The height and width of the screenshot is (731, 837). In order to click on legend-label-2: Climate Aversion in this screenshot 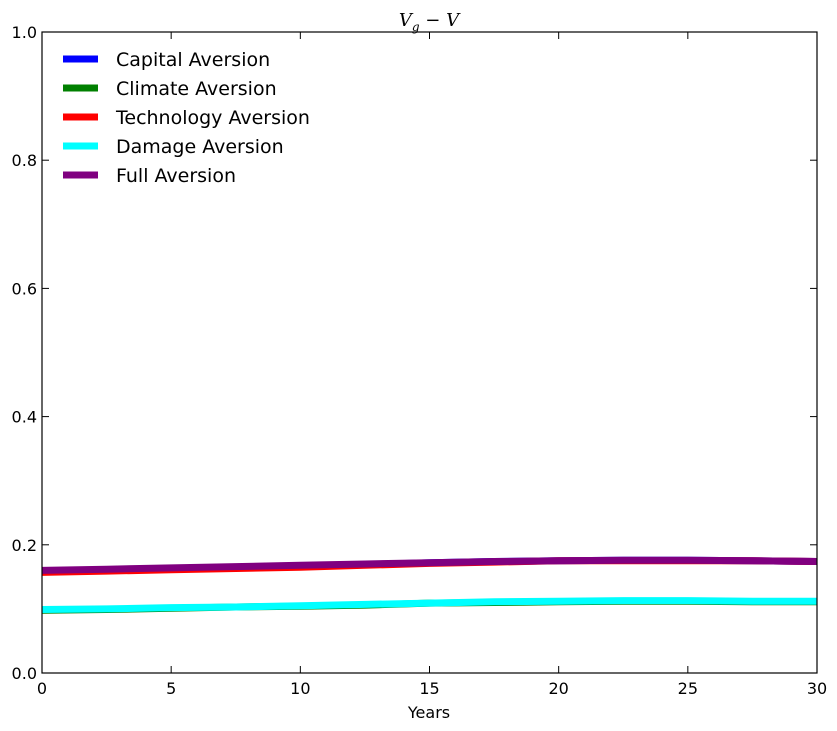, I will do `click(196, 89)`.